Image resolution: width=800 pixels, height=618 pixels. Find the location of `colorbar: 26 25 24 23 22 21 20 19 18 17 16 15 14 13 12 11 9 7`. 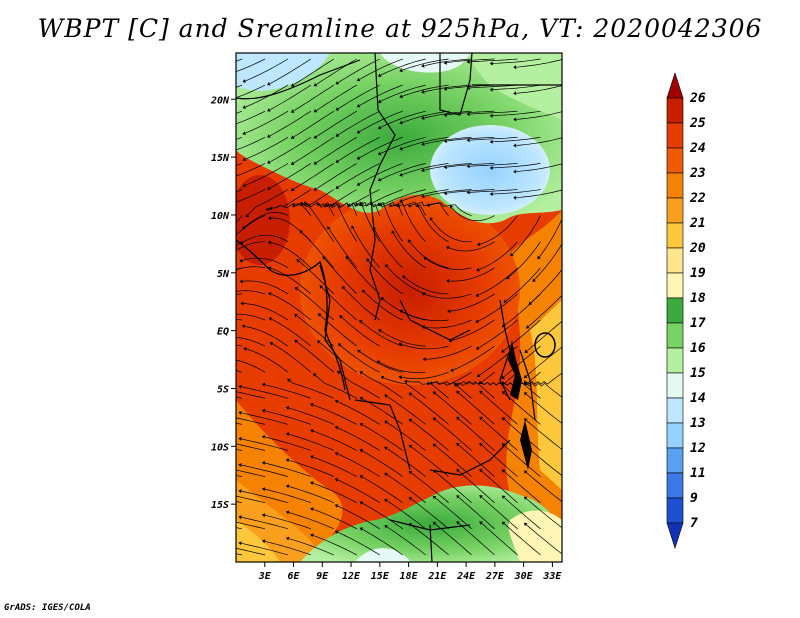

colorbar: 26 25 24 23 22 21 20 19 18 17 16 15 14 13 12 11 9 7 is located at coordinates (686, 310).